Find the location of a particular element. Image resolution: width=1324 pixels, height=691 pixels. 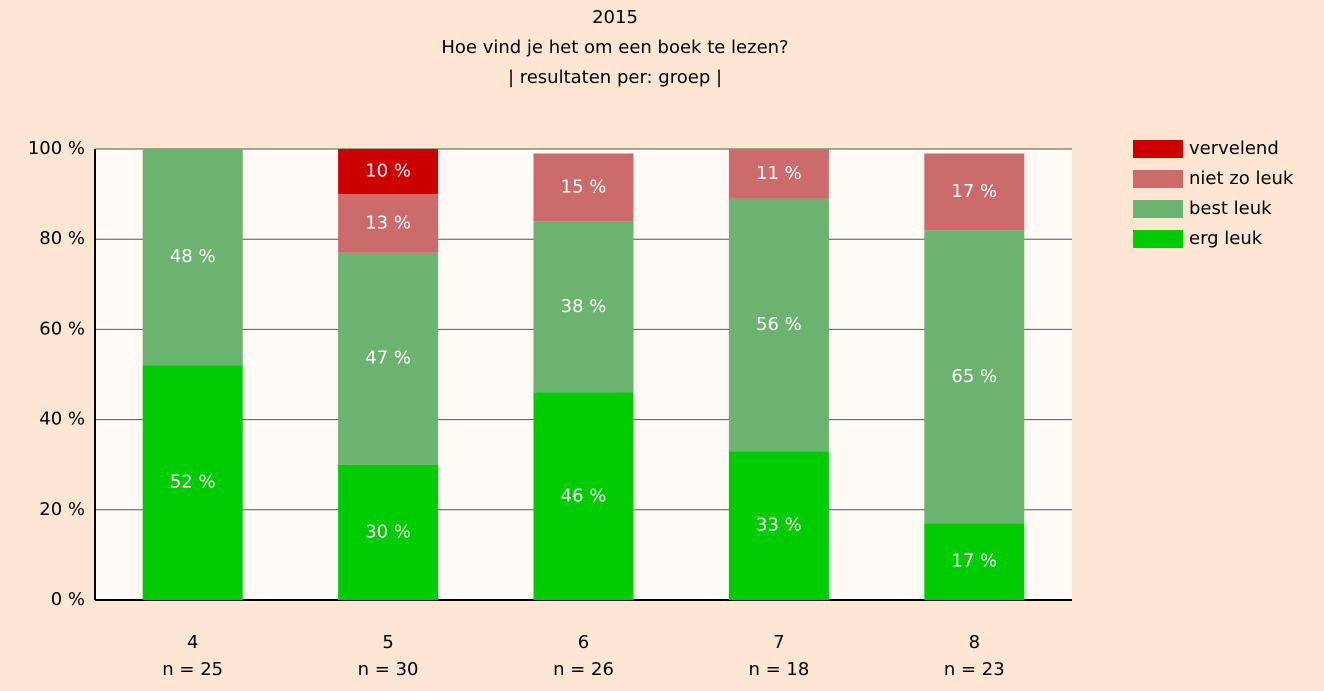

value-label: 10 % is located at coordinates (388, 171).